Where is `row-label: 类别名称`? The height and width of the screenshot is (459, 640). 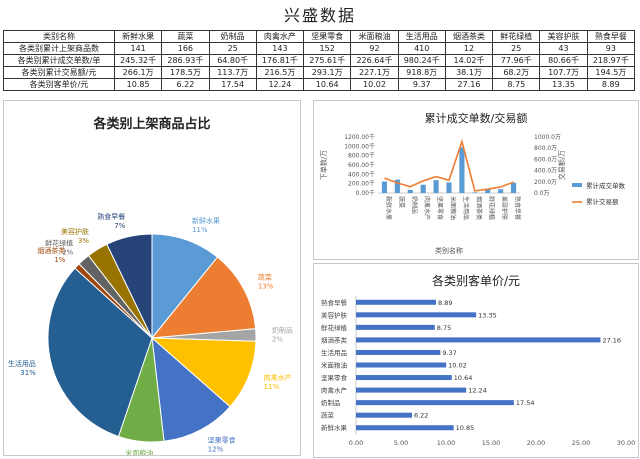
row-label: 类别名称 is located at coordinates (59, 36).